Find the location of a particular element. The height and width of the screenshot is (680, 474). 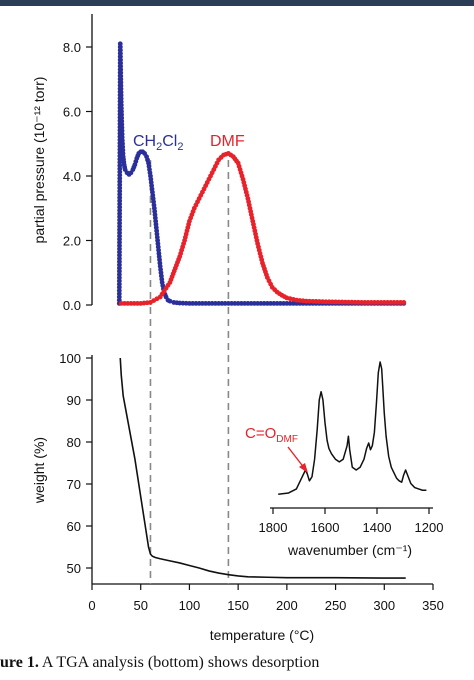

dmf-label: DMF is located at coordinates (227, 141).